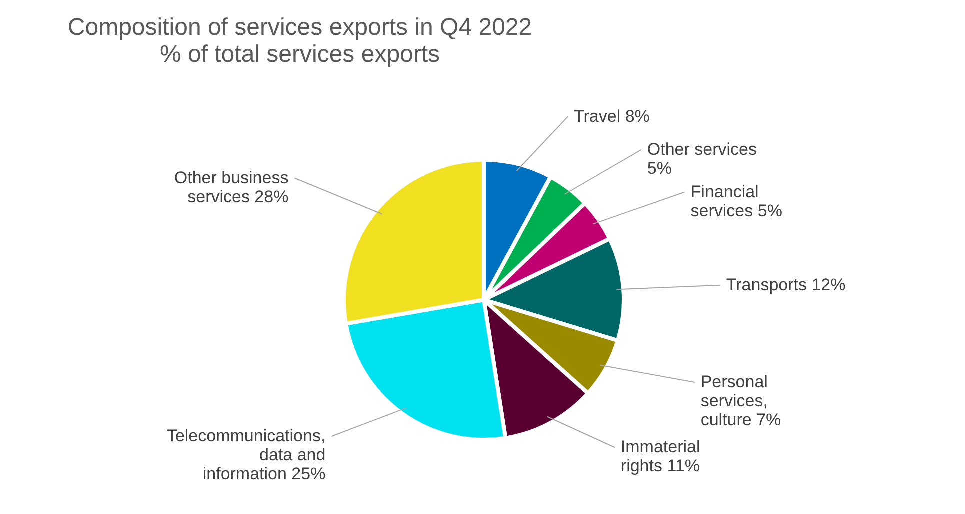 The image size is (965, 514). Describe the element at coordinates (741, 401) in the screenshot. I see `slice-label: Personal services, culture 7%` at that location.